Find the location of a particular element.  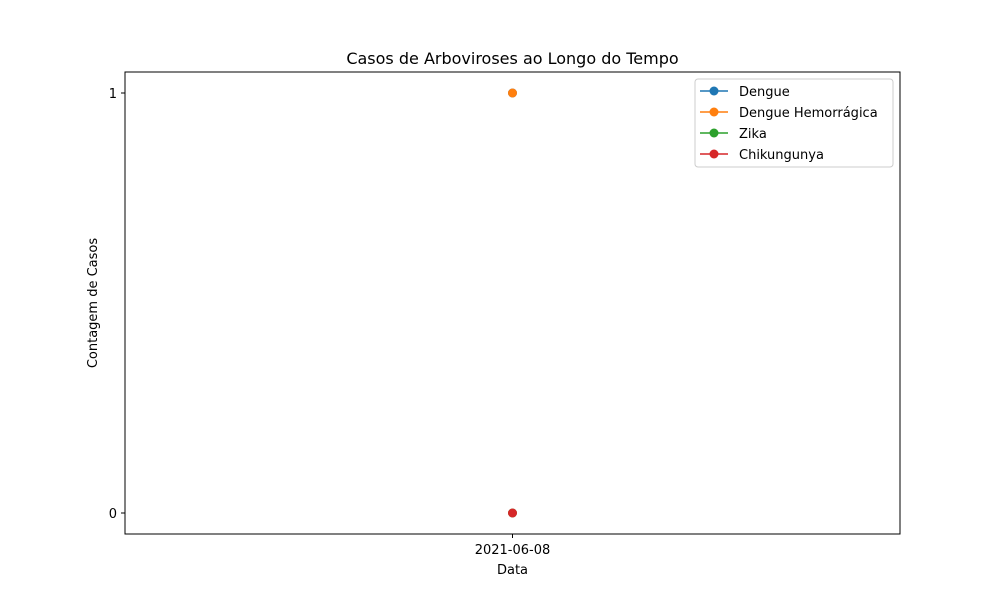

x-tick-label: 2021-06-08 is located at coordinates (513, 550).